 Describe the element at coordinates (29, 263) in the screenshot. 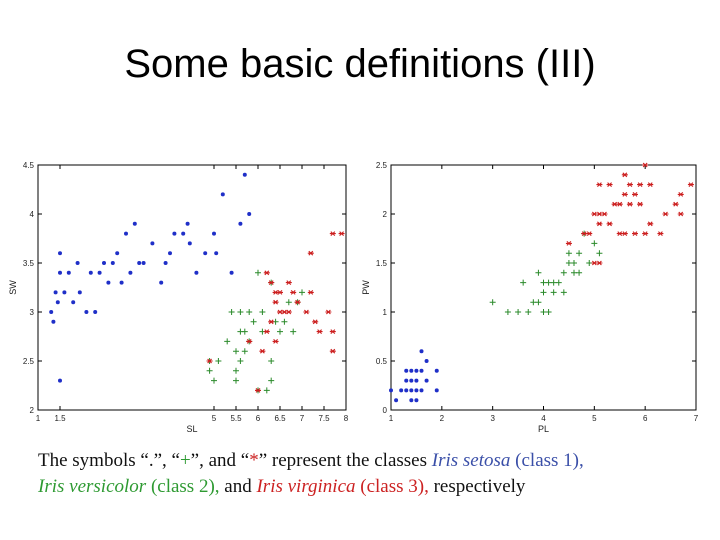

I see `y-tick-label: 3.5` at that location.